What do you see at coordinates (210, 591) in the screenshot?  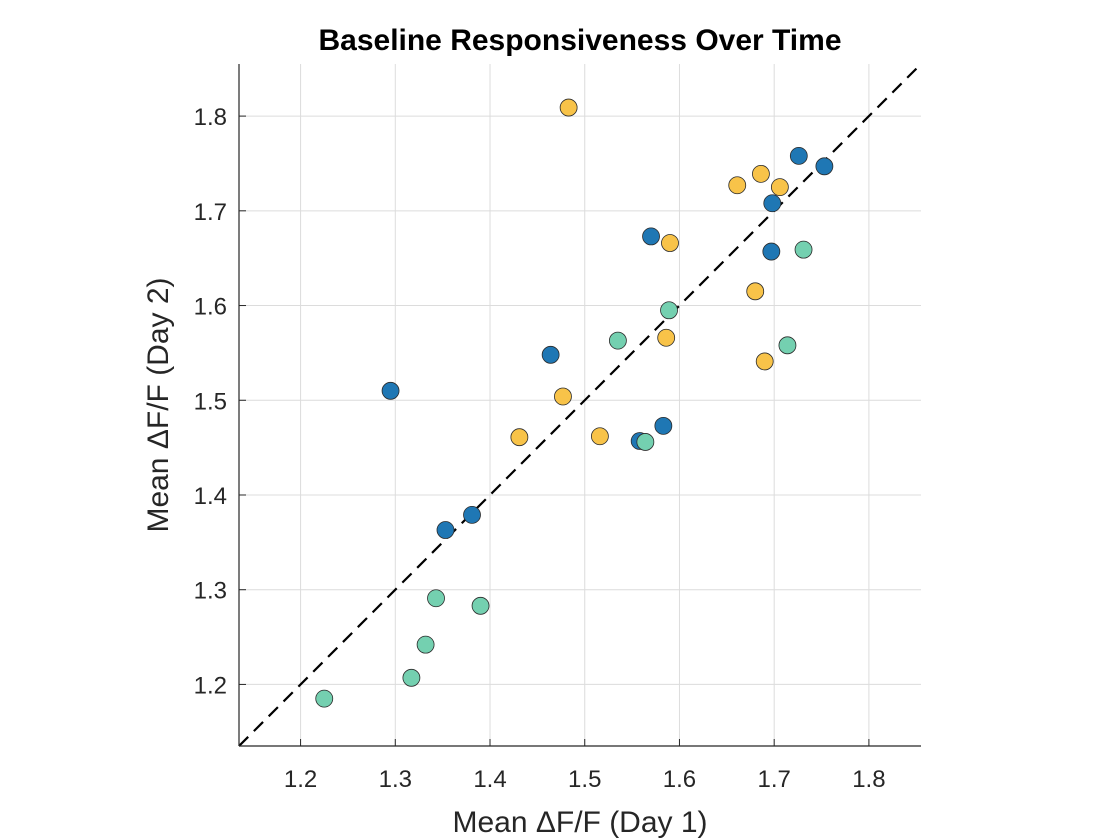 I see `y-tick-label: 1.3` at bounding box center [210, 591].